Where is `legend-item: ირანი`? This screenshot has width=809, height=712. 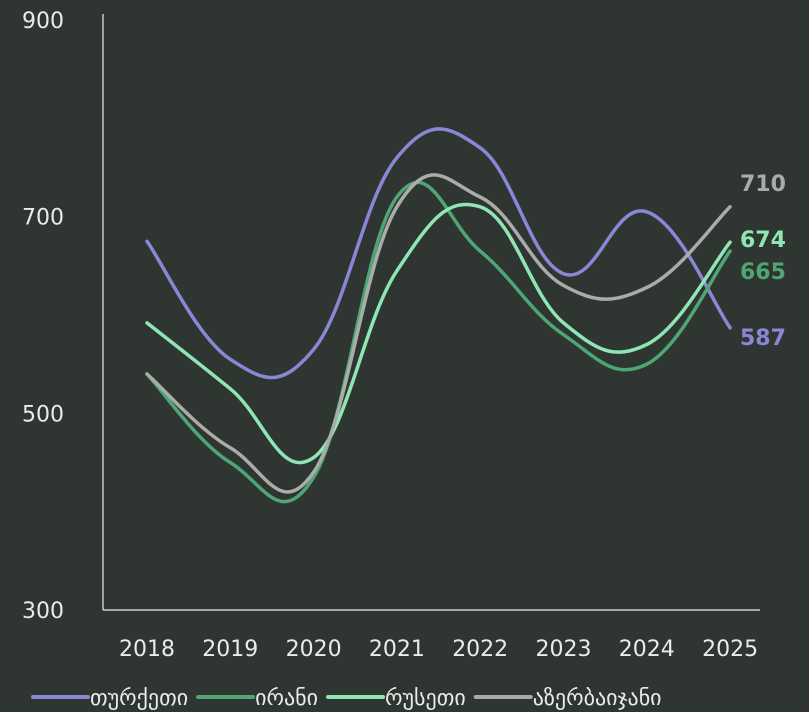 legend-item: ირანი is located at coordinates (257, 698).